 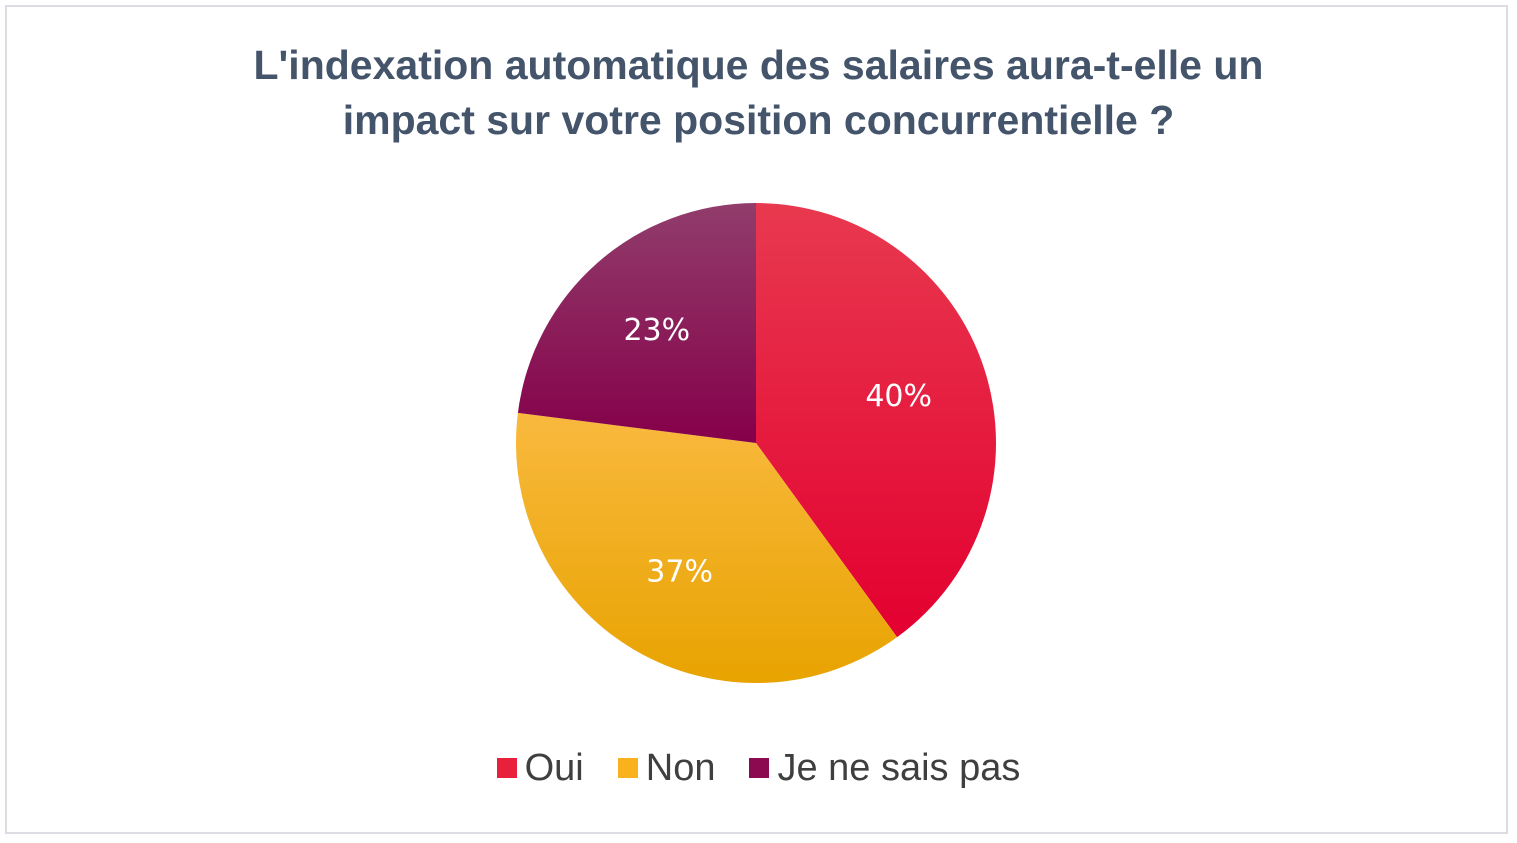 I want to click on pie-slice-non, so click(x=707, y=548).